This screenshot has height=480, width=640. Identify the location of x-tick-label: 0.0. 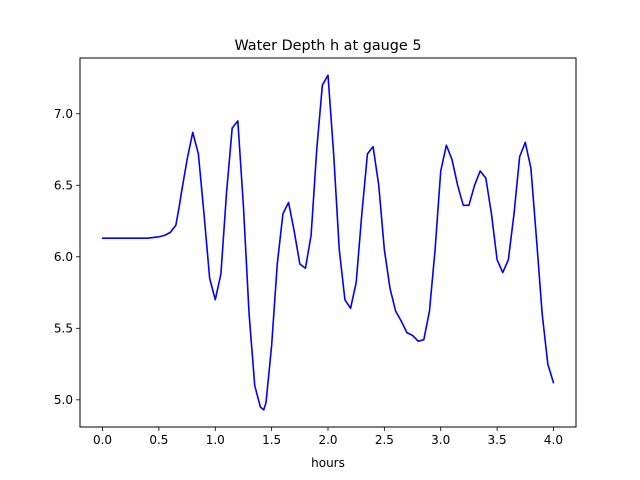
(102, 440).